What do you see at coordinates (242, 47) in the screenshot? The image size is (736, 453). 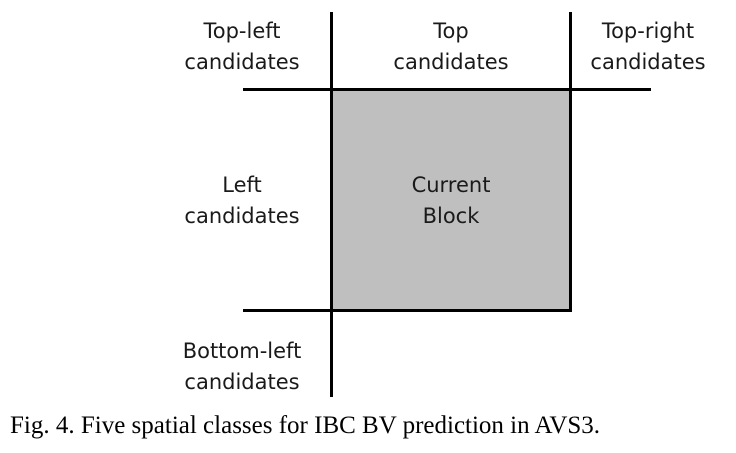 I see `top-left-candidates-label: Top-left candidates` at bounding box center [242, 47].